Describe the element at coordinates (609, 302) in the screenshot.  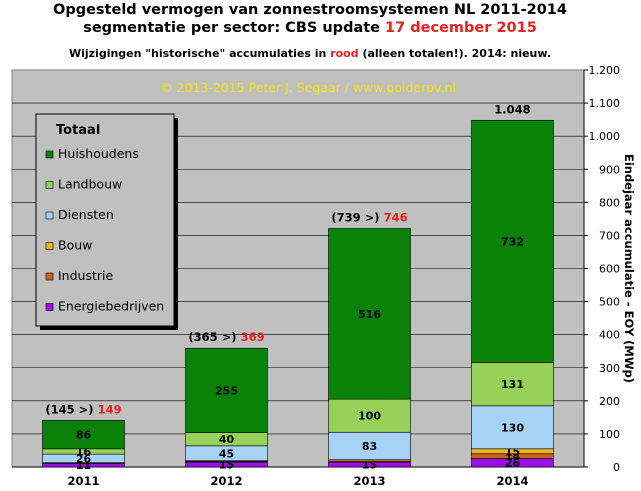
I see `y-tick-label: 500` at that location.